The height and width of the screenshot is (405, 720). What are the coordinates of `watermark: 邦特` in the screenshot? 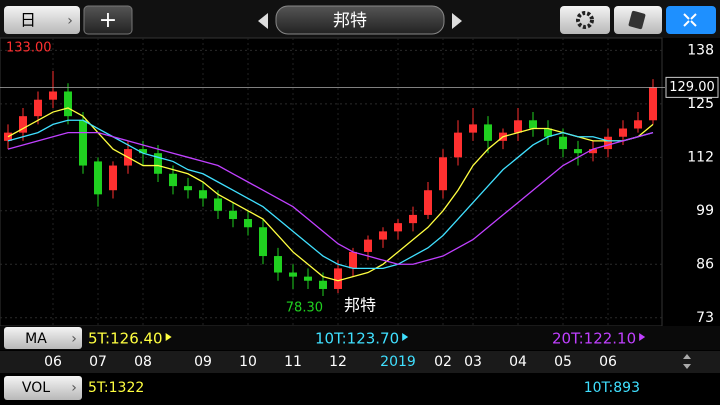 It's located at (360, 305).